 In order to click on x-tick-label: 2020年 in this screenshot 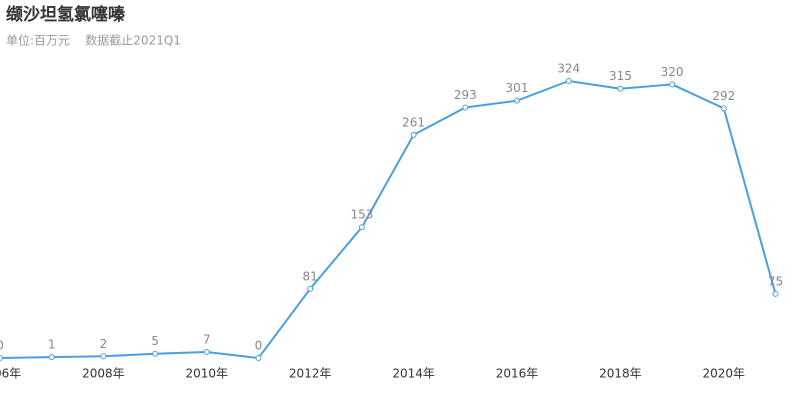, I will do `click(724, 374)`.